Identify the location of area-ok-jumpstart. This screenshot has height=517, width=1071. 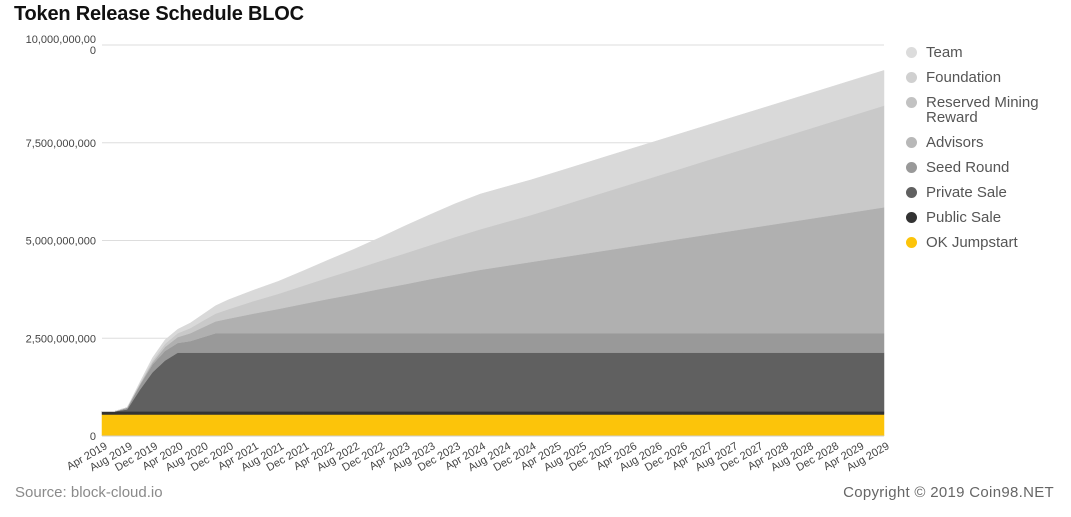
(493, 425).